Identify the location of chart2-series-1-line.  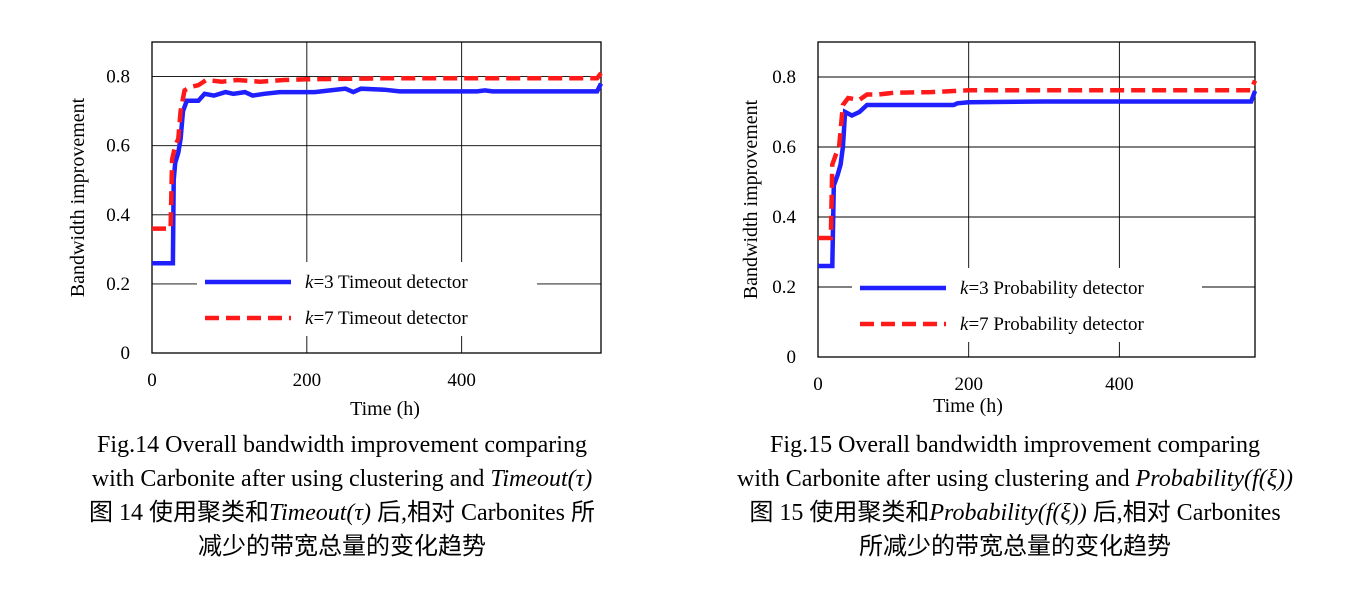
(1038, 179).